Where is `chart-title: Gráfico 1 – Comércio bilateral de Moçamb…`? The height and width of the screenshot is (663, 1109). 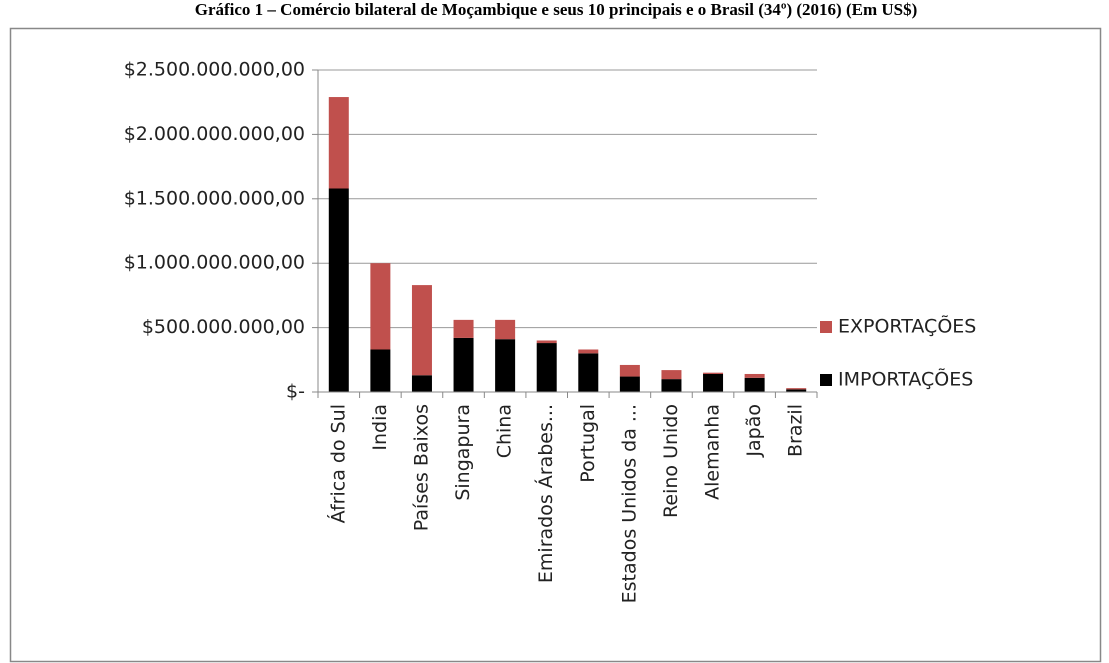
chart-title: Gráfico 1 – Comércio bilateral de Moçamb… is located at coordinates (556, 9).